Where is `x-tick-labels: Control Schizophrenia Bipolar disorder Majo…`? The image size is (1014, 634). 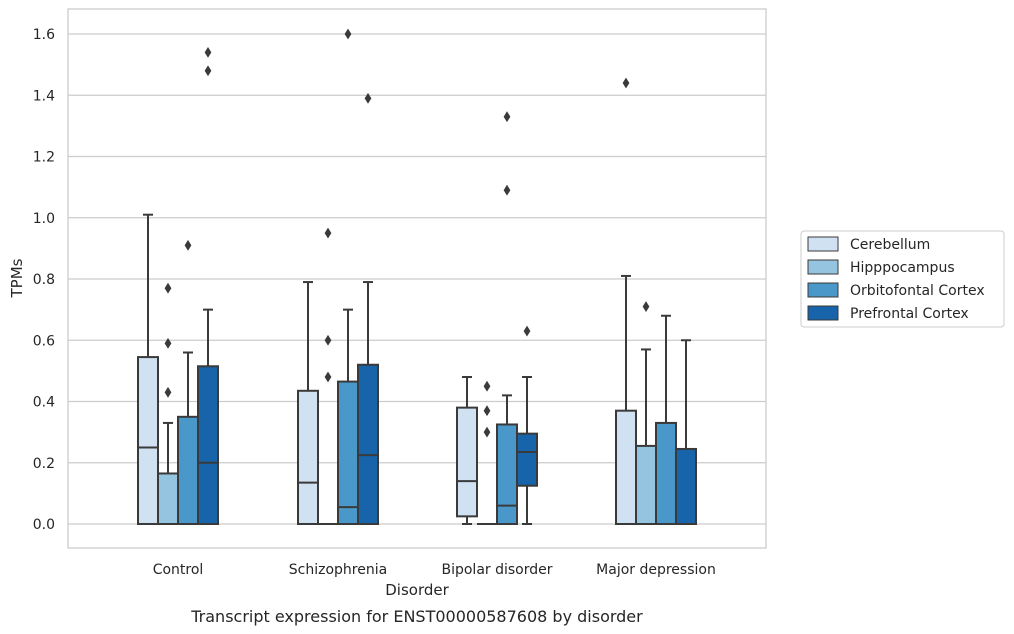
x-tick-labels: Control Schizophrenia Bipolar disorder Majo… is located at coordinates (434, 570).